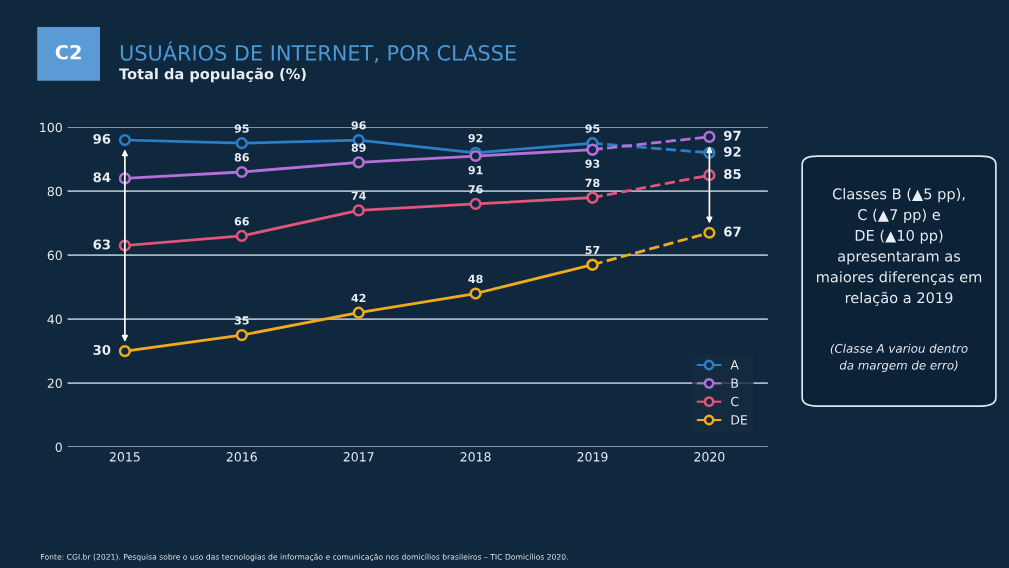 This screenshot has height=568, width=1009. Describe the element at coordinates (54, 255) in the screenshot. I see `y-tick-label: 60` at that location.